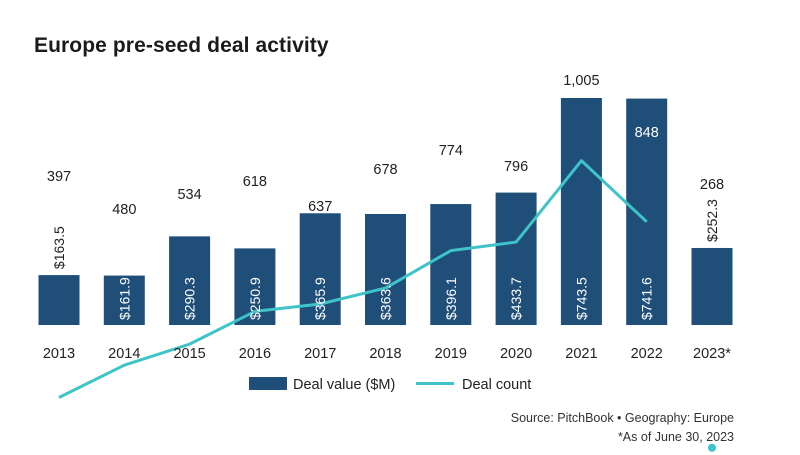 Image resolution: width=800 pixels, height=455 pixels. I want to click on deal-count-point-2023*, so click(712, 447).